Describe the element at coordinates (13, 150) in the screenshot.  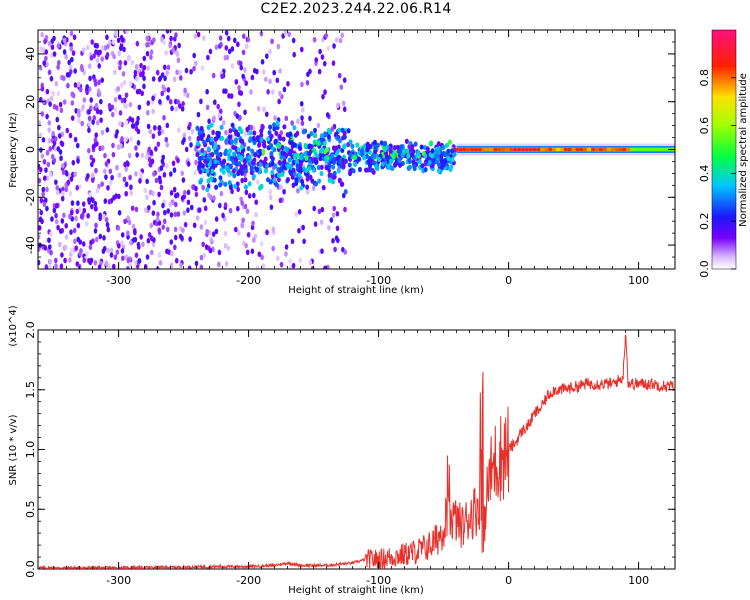
I see `spectrogram-y-axis-title: Frequency (Hz)` at that location.